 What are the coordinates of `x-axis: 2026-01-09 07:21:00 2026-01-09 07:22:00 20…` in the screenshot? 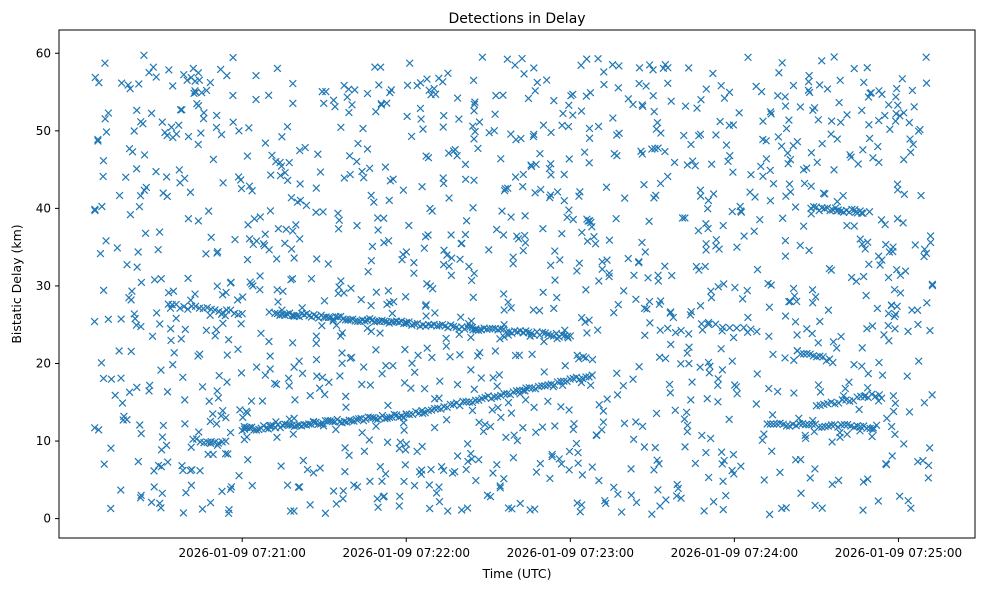 It's located at (570, 549).